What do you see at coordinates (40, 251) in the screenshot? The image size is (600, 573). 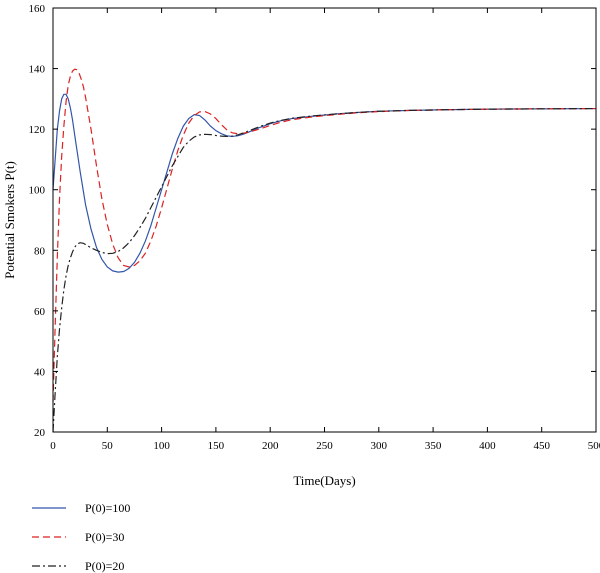 I see `y-tick-label: 80` at bounding box center [40, 251].